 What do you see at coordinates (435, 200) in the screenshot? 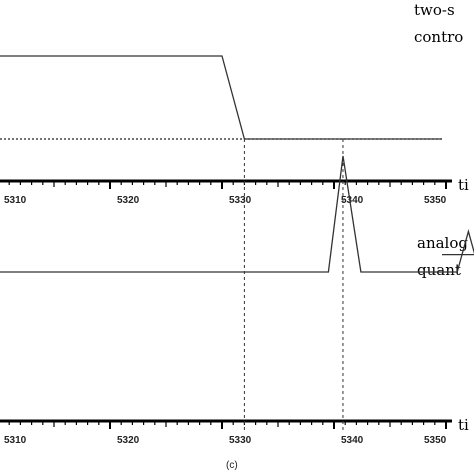
I see `top-x-tick-label: 5350` at bounding box center [435, 200].